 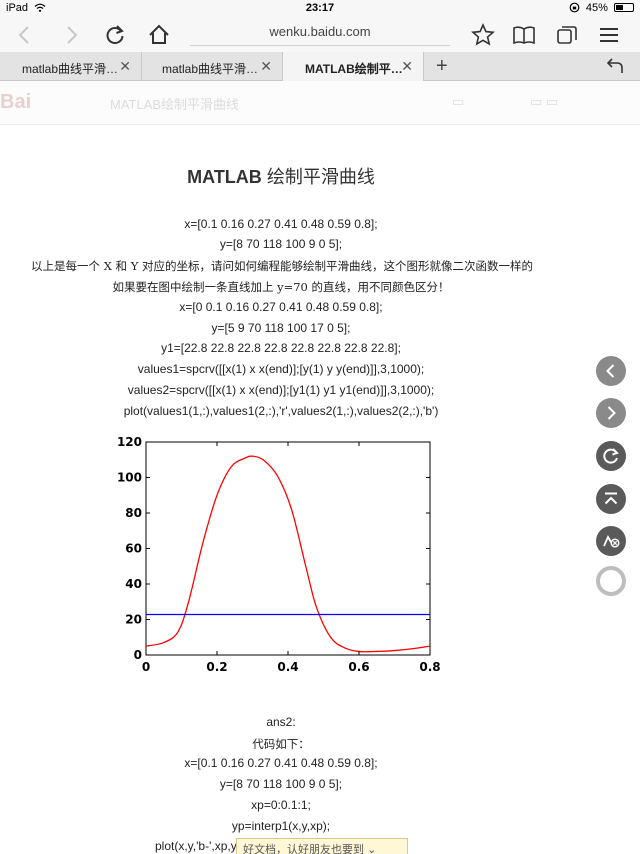 I want to click on text-line: plot(x,y,'b-',xp,y, so click(x=196, y=846).